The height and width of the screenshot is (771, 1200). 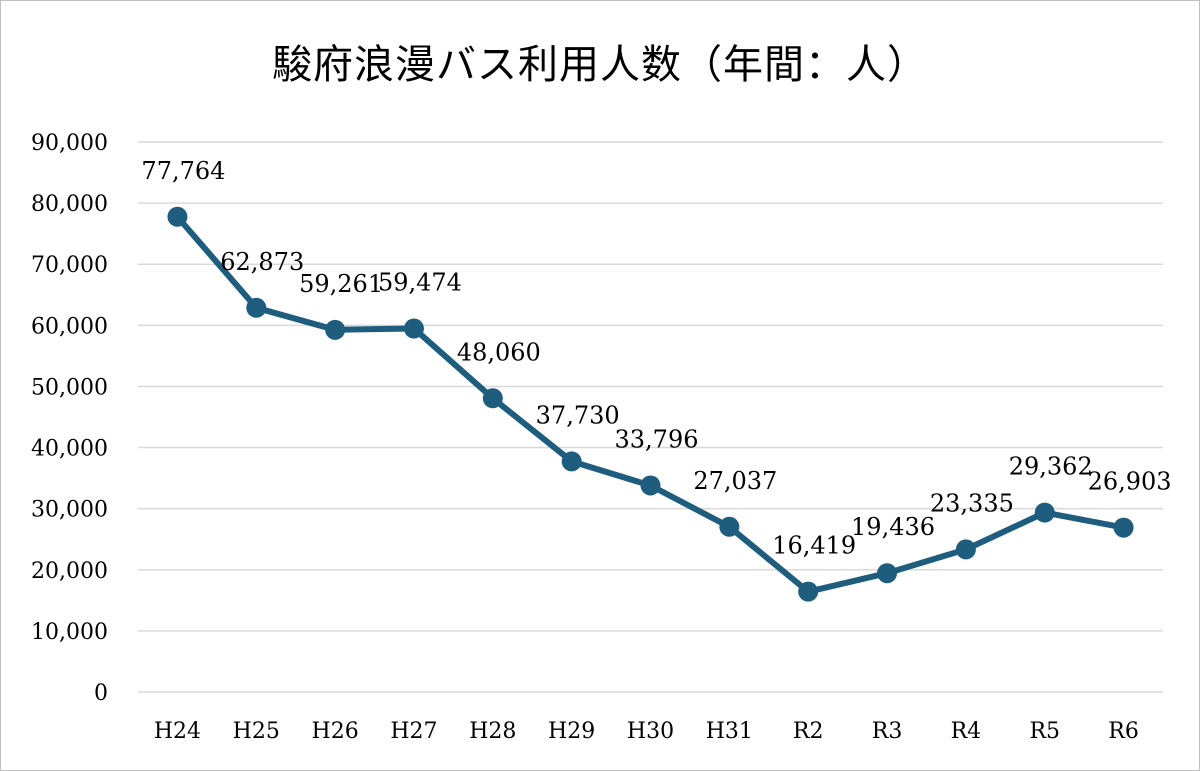 I want to click on y-tick-label: 20,000, so click(x=69, y=571).